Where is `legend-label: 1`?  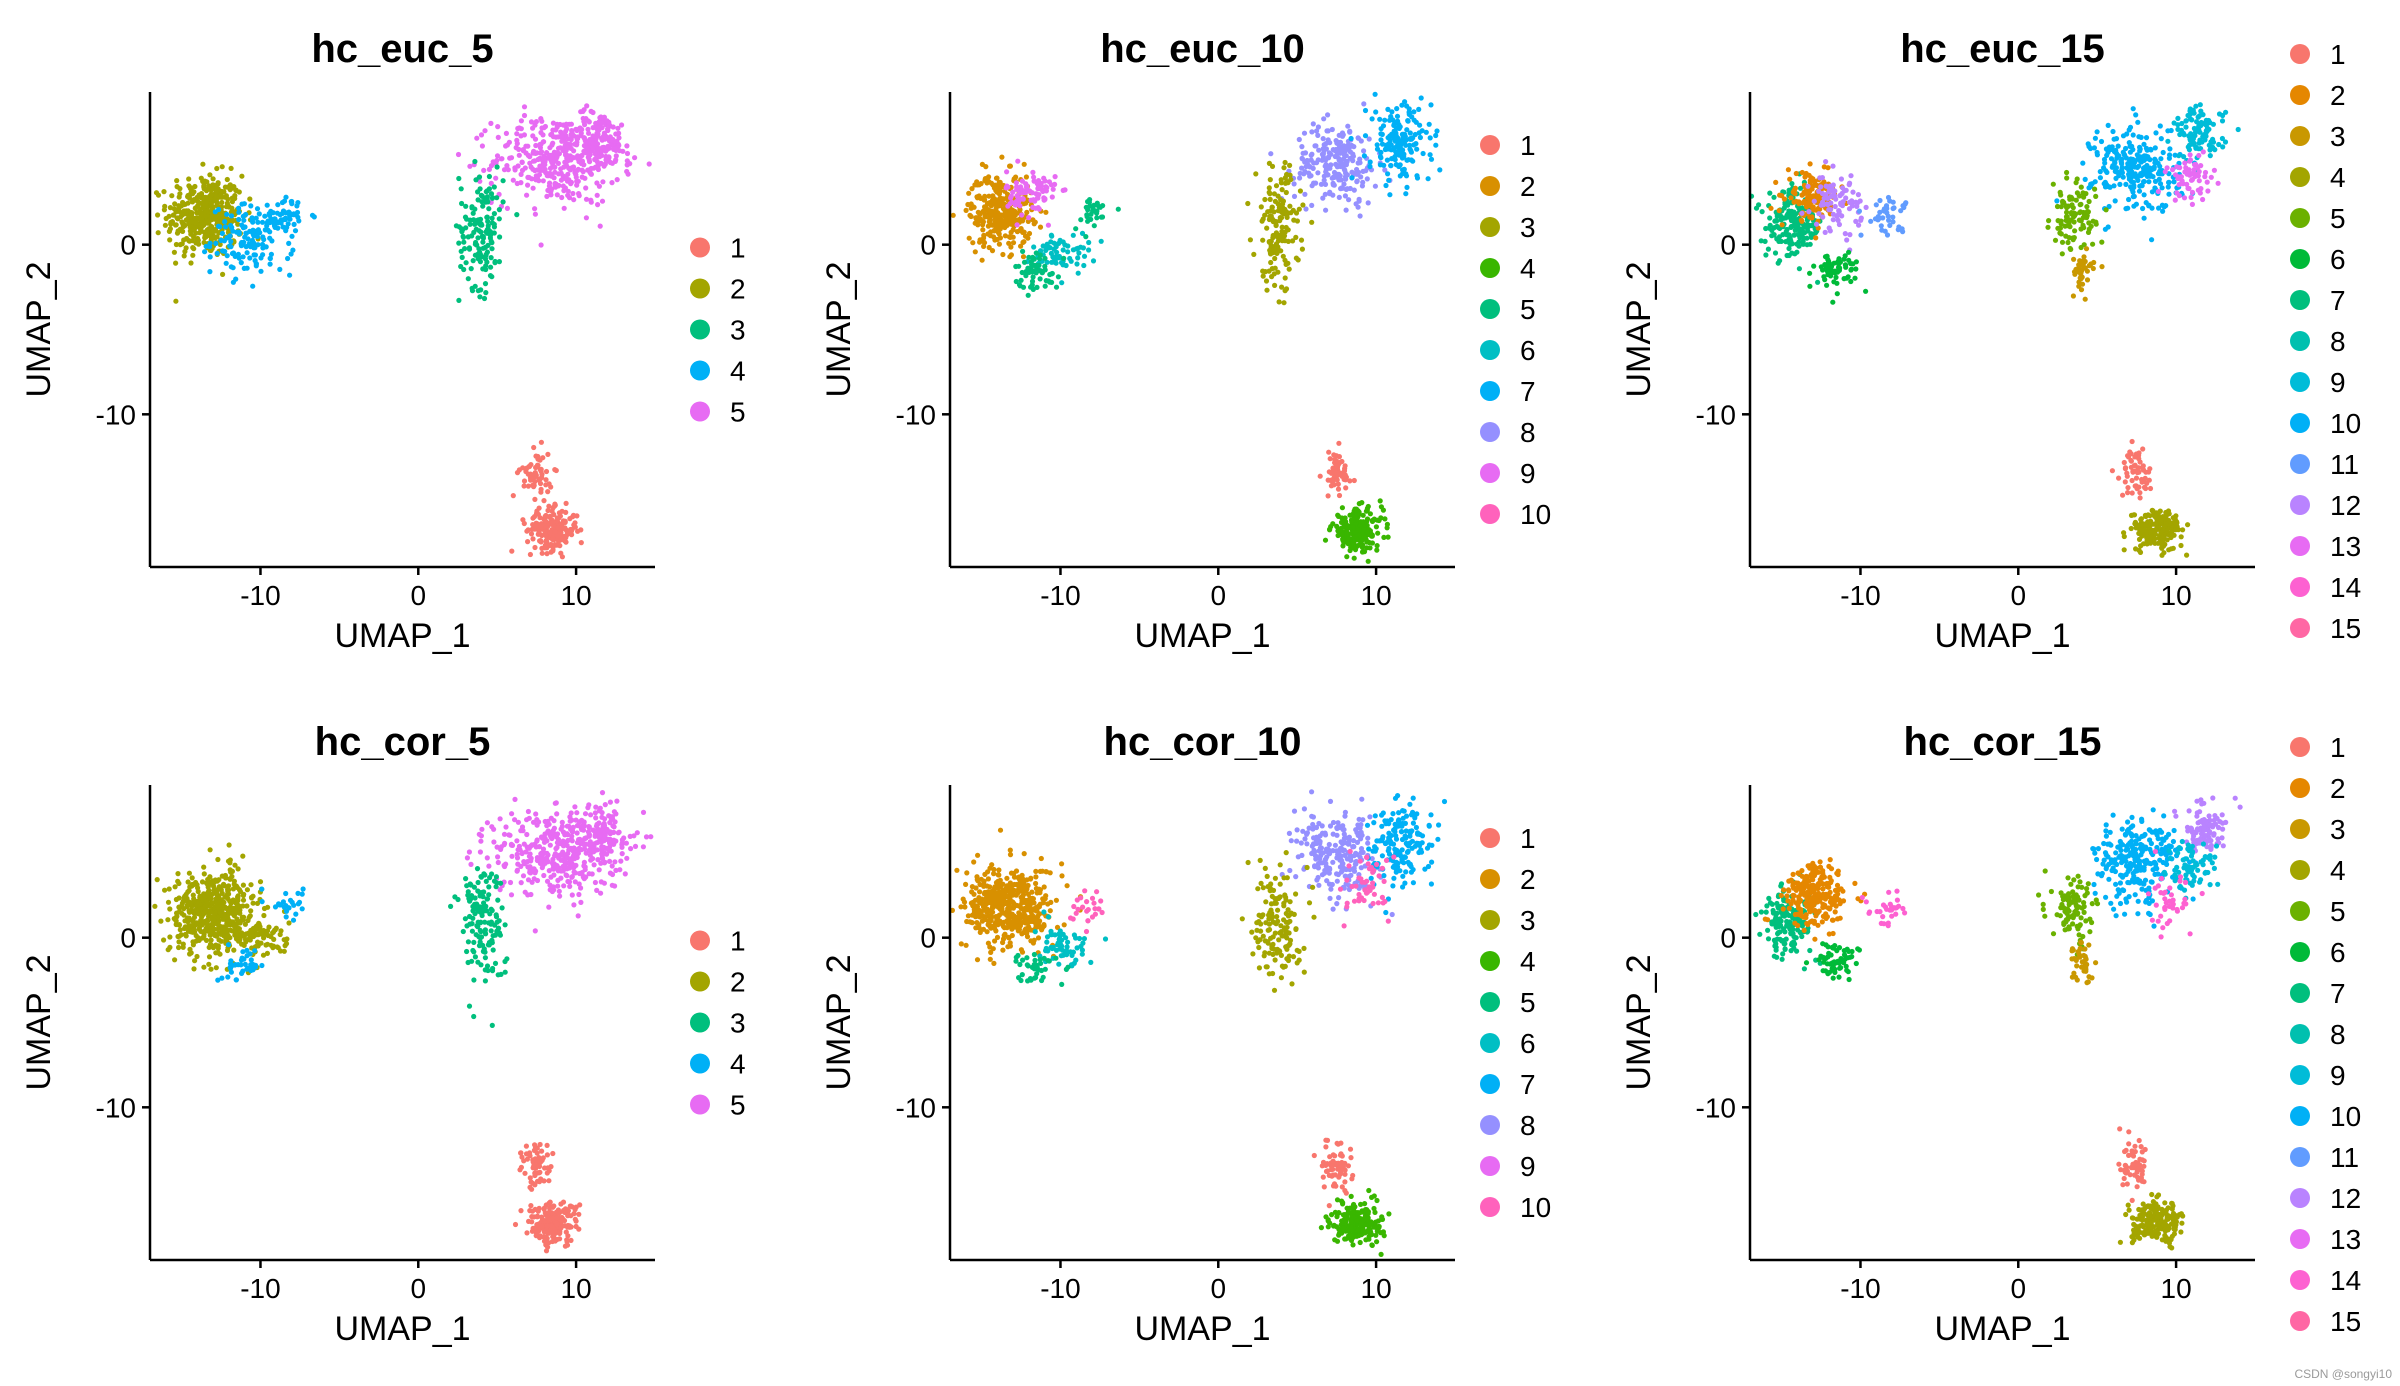 legend-label: 1 is located at coordinates (2338, 54).